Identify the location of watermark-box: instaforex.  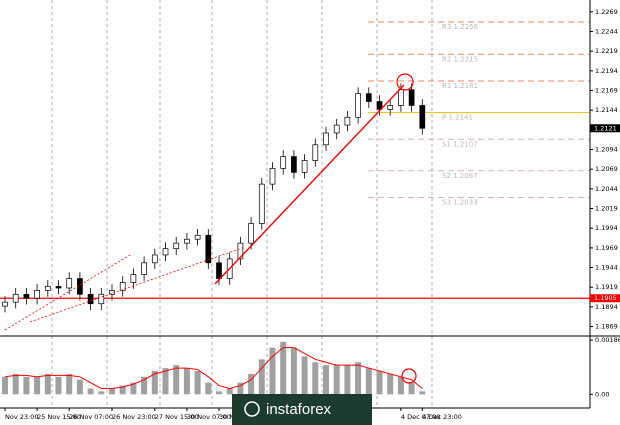
(302, 409).